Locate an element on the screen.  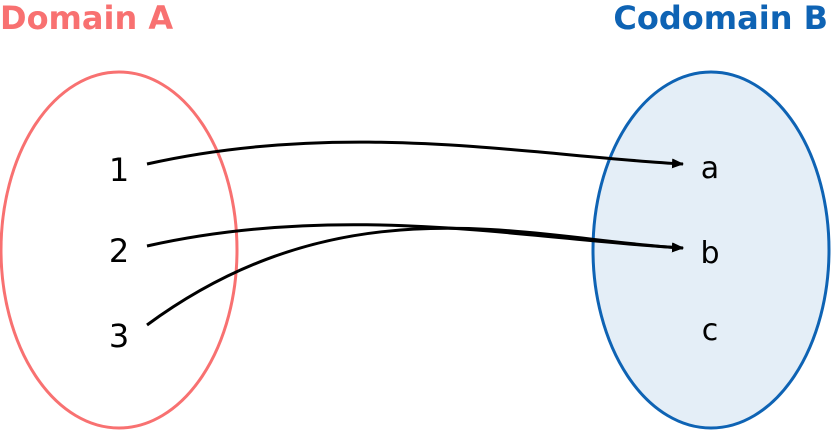
domain-title: Domain A is located at coordinates (87, 18).